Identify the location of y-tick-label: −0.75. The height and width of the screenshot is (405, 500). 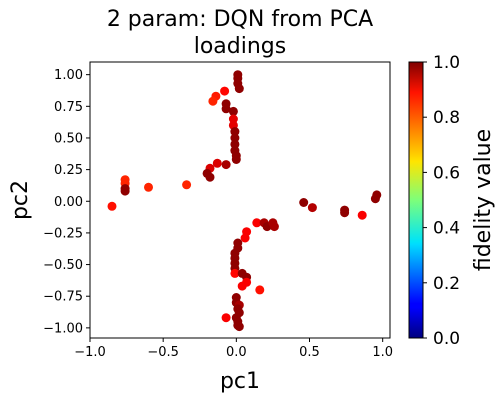
(63, 297).